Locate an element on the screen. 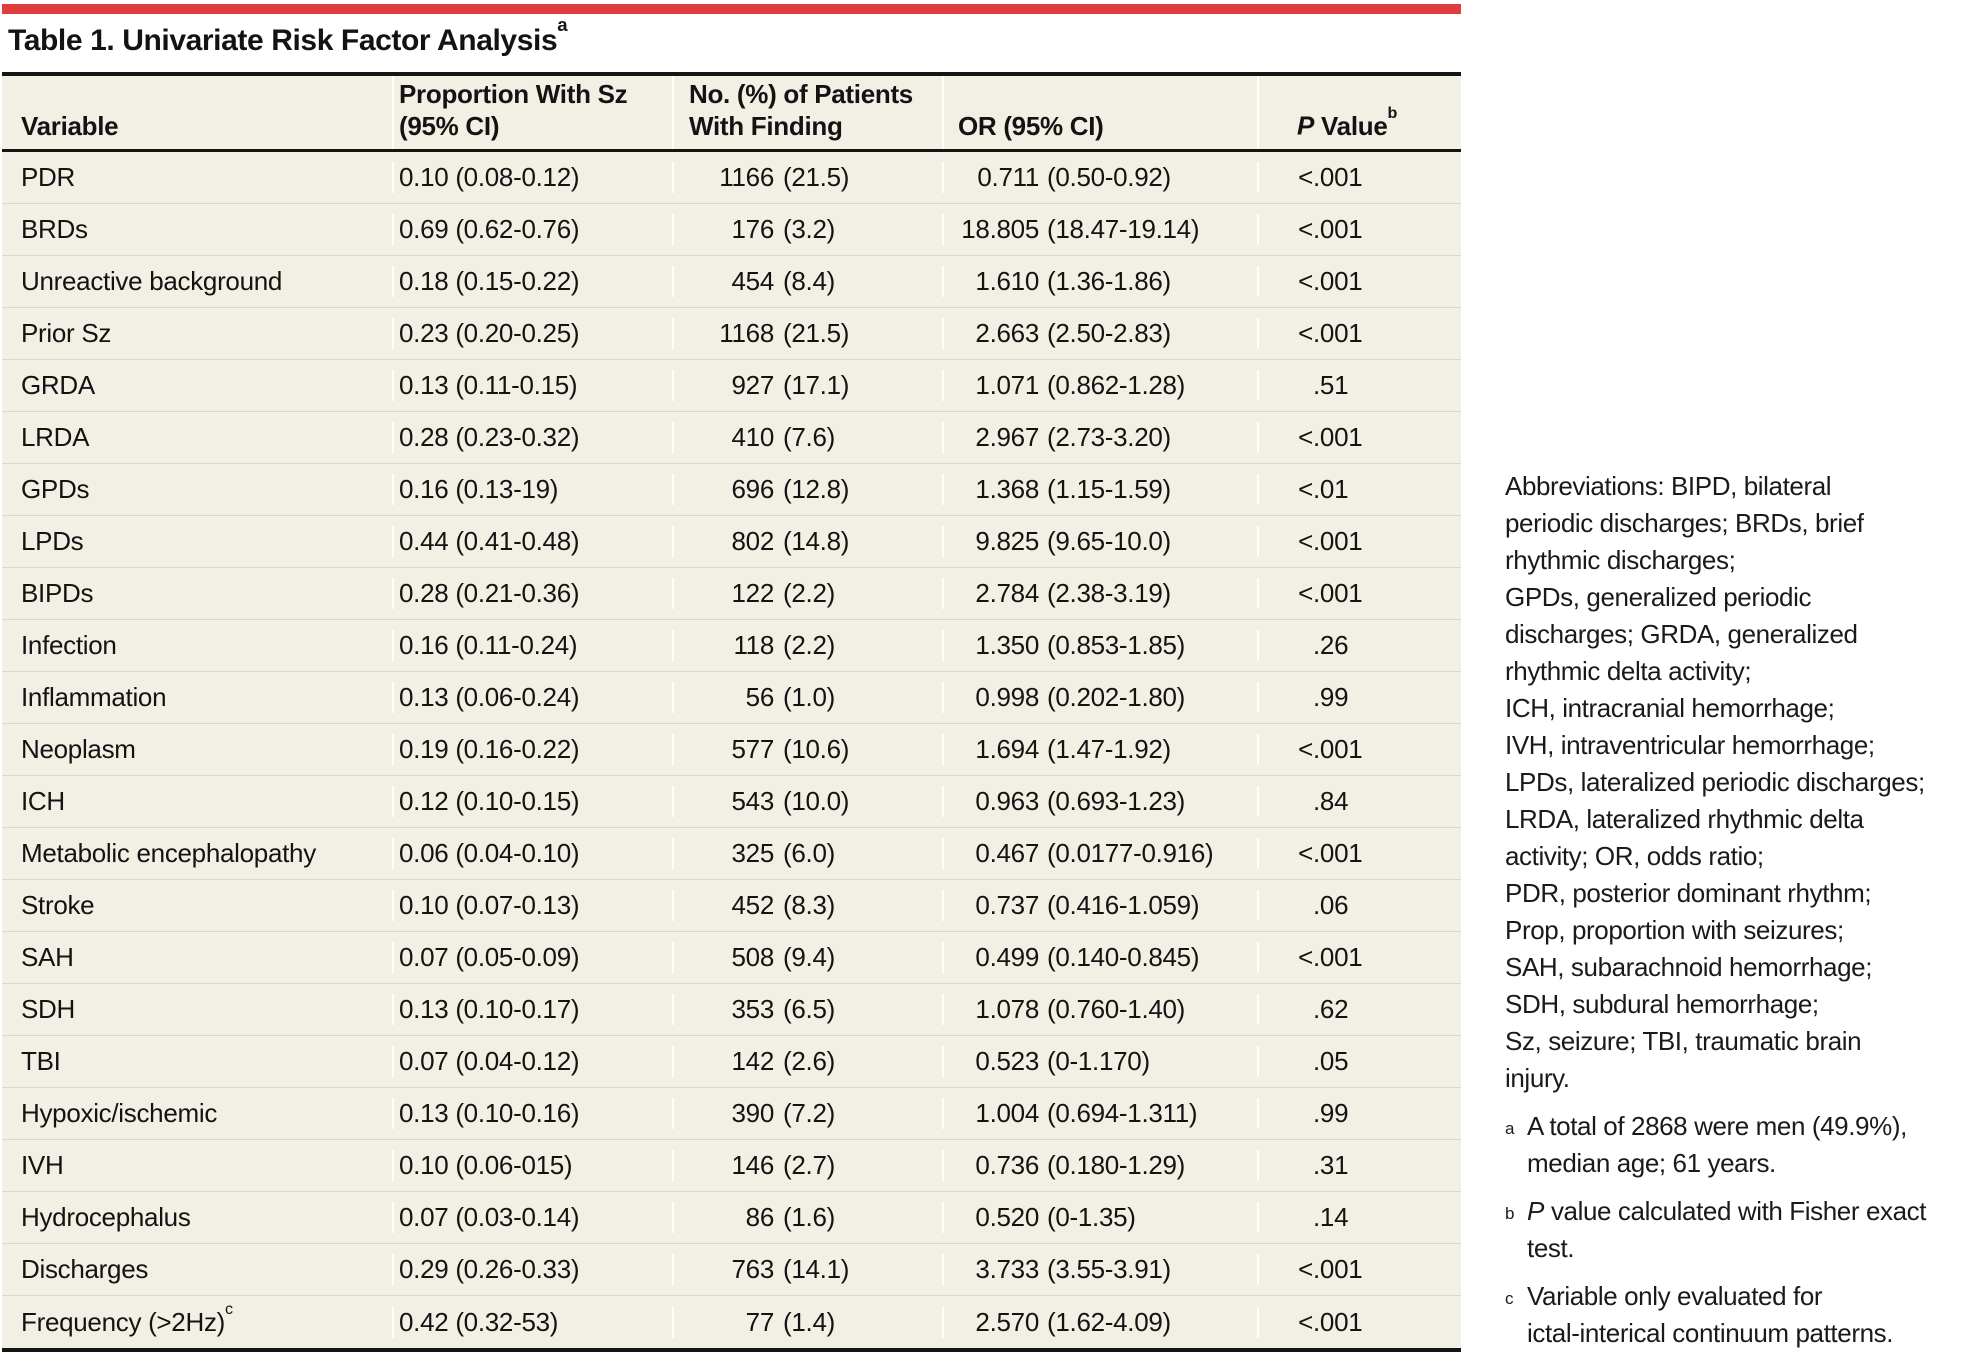  proportion-cell: 0.29 (0.26-0.33) is located at coordinates (532, 1269).